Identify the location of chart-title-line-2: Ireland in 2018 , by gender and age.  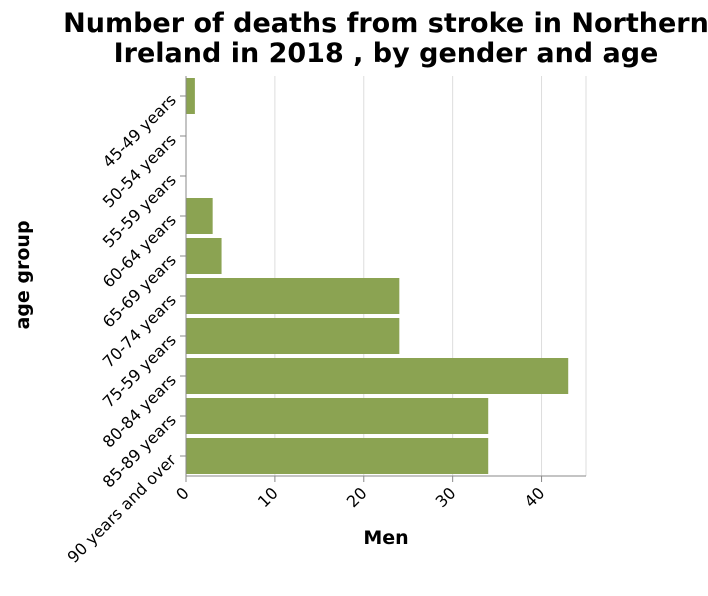
(386, 53).